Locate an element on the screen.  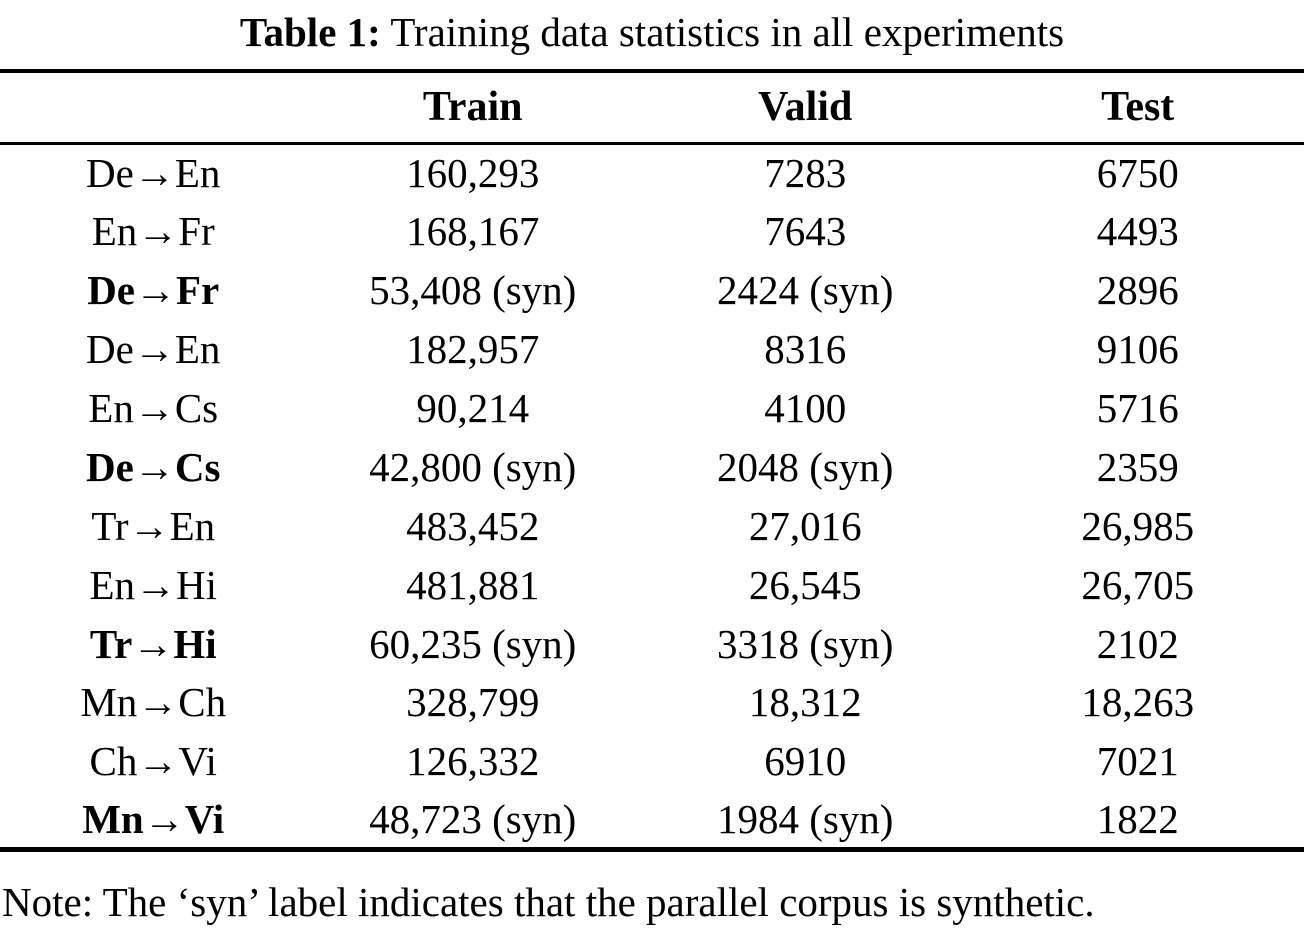
test-value: 7021 is located at coordinates (1137, 761).